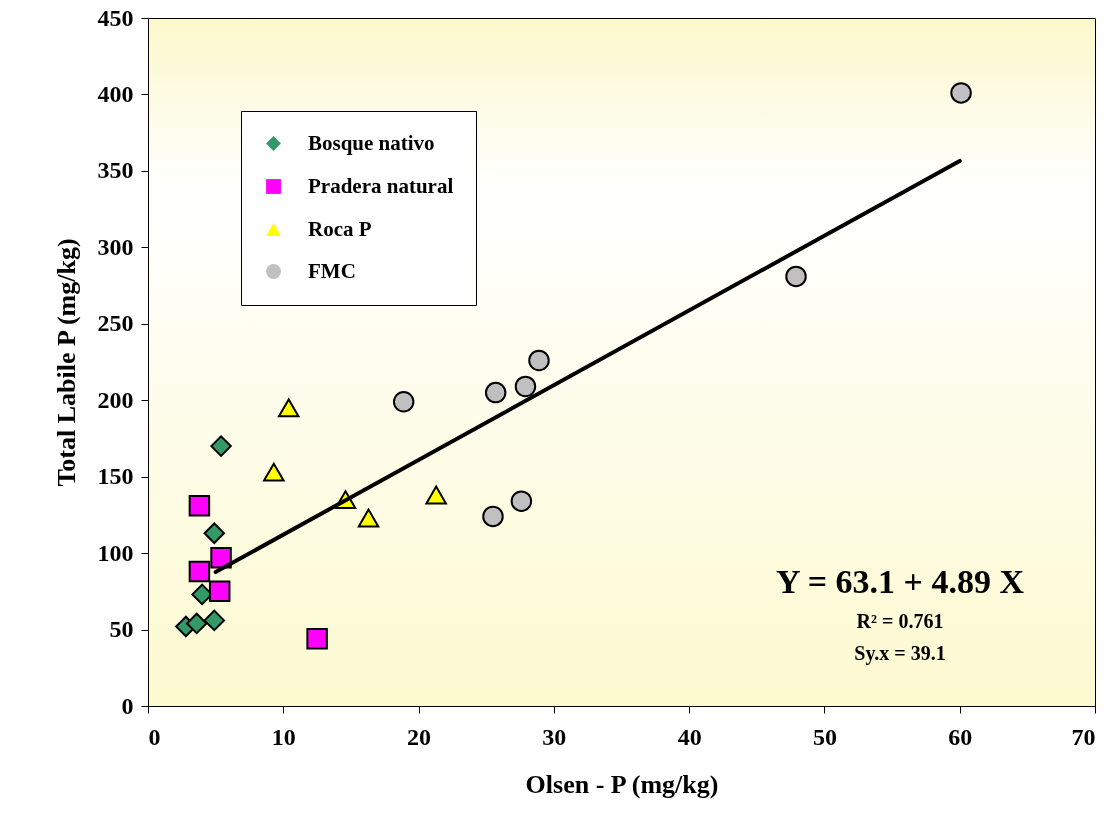 Image resolution: width=1113 pixels, height=834 pixels. I want to click on y-tick-label: 300, so click(115, 246).